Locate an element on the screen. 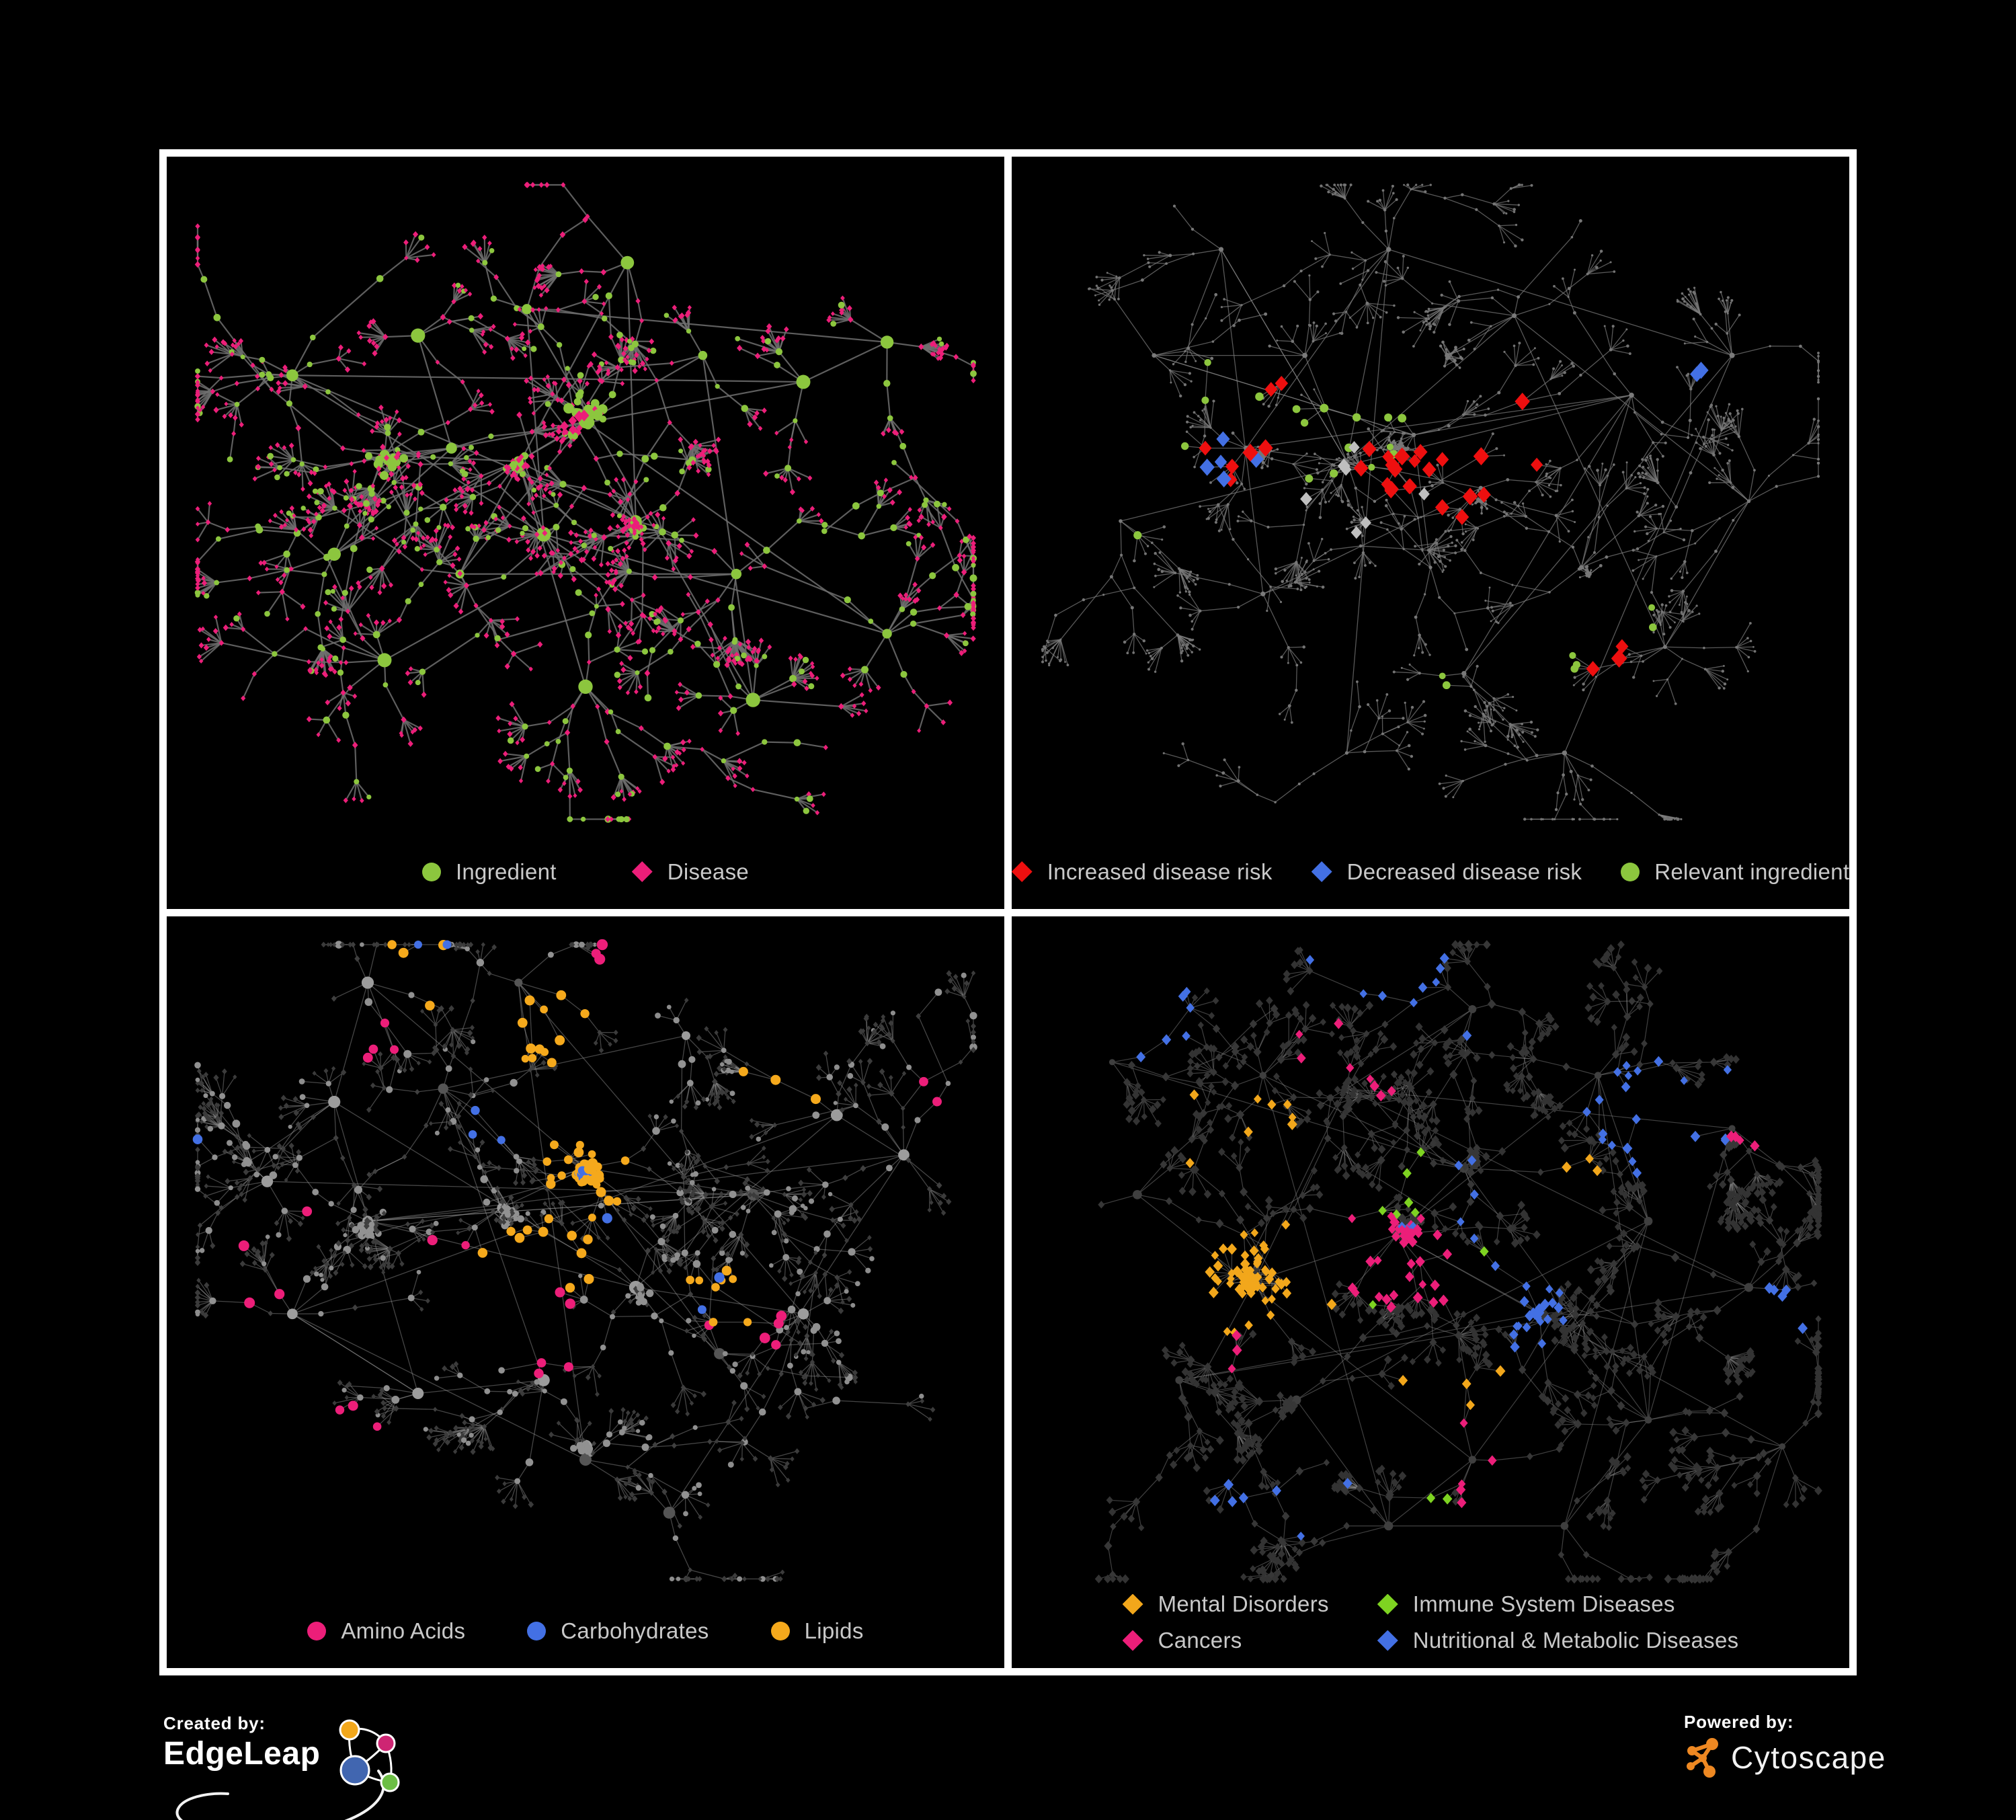 The width and height of the screenshot is (2016, 1820). legend-item-nutritional-metabolic-diseases: Nutritional & Metabolic Diseases is located at coordinates (1558, 1640).